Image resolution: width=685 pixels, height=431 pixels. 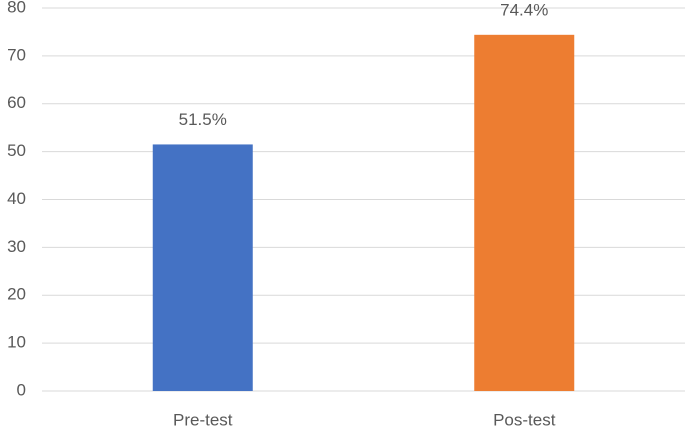 I want to click on y-tick-label: 0, so click(x=21, y=389).